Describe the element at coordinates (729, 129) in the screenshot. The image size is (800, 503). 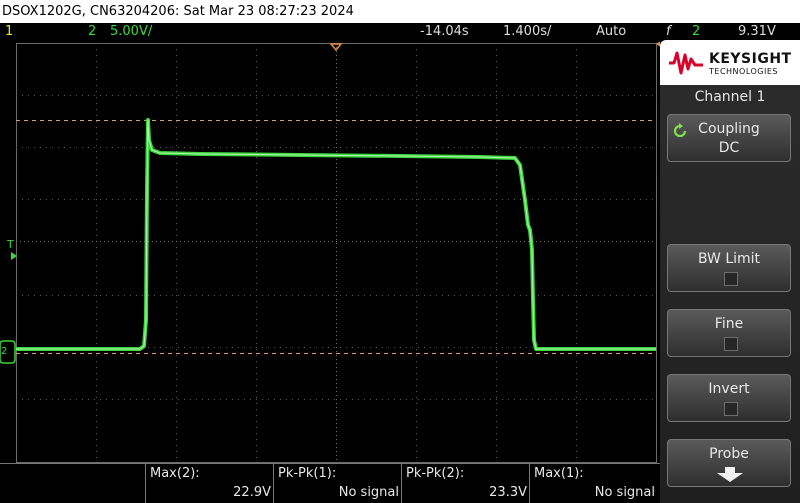
I see `coupling-label: Coupling` at that location.